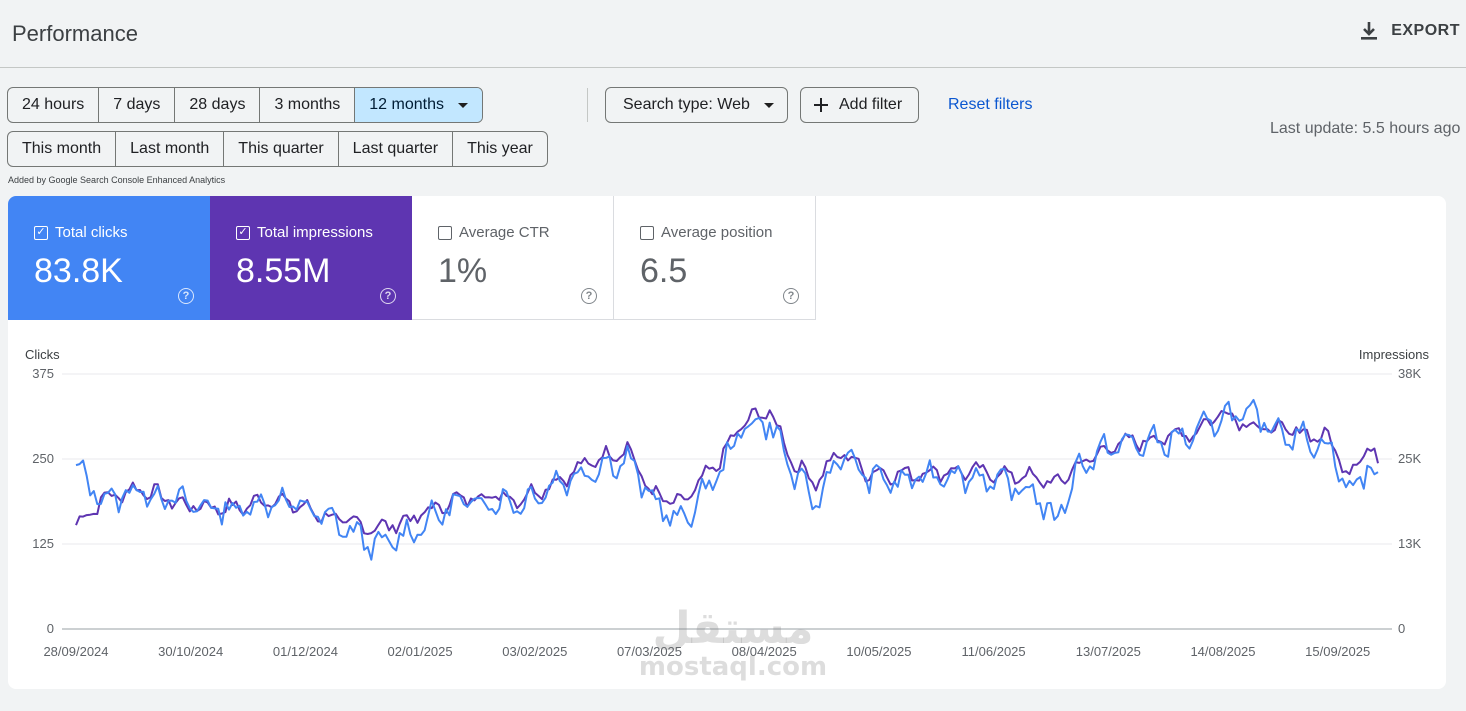 The height and width of the screenshot is (711, 1466). I want to click on x-tick-label: 07/03/2025, so click(649, 651).